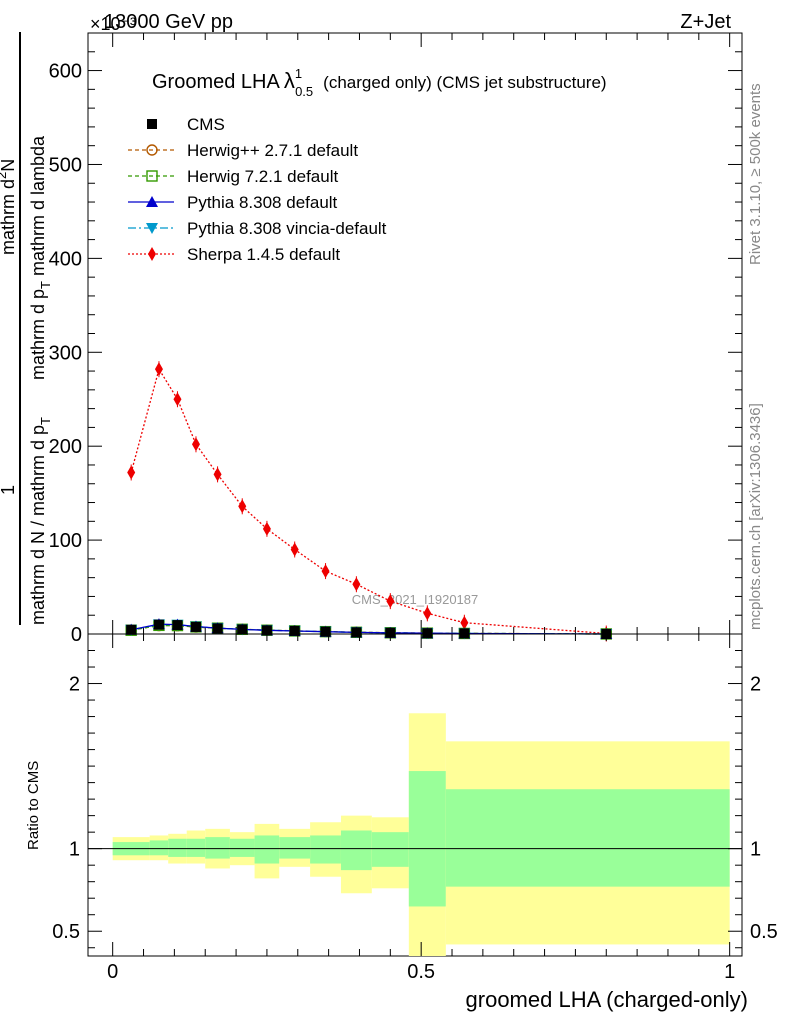 The height and width of the screenshot is (1024, 786). Describe the element at coordinates (40, 521) in the screenshot. I see `ylabel-denominator: mathrm d N / mathrm d pT` at that location.